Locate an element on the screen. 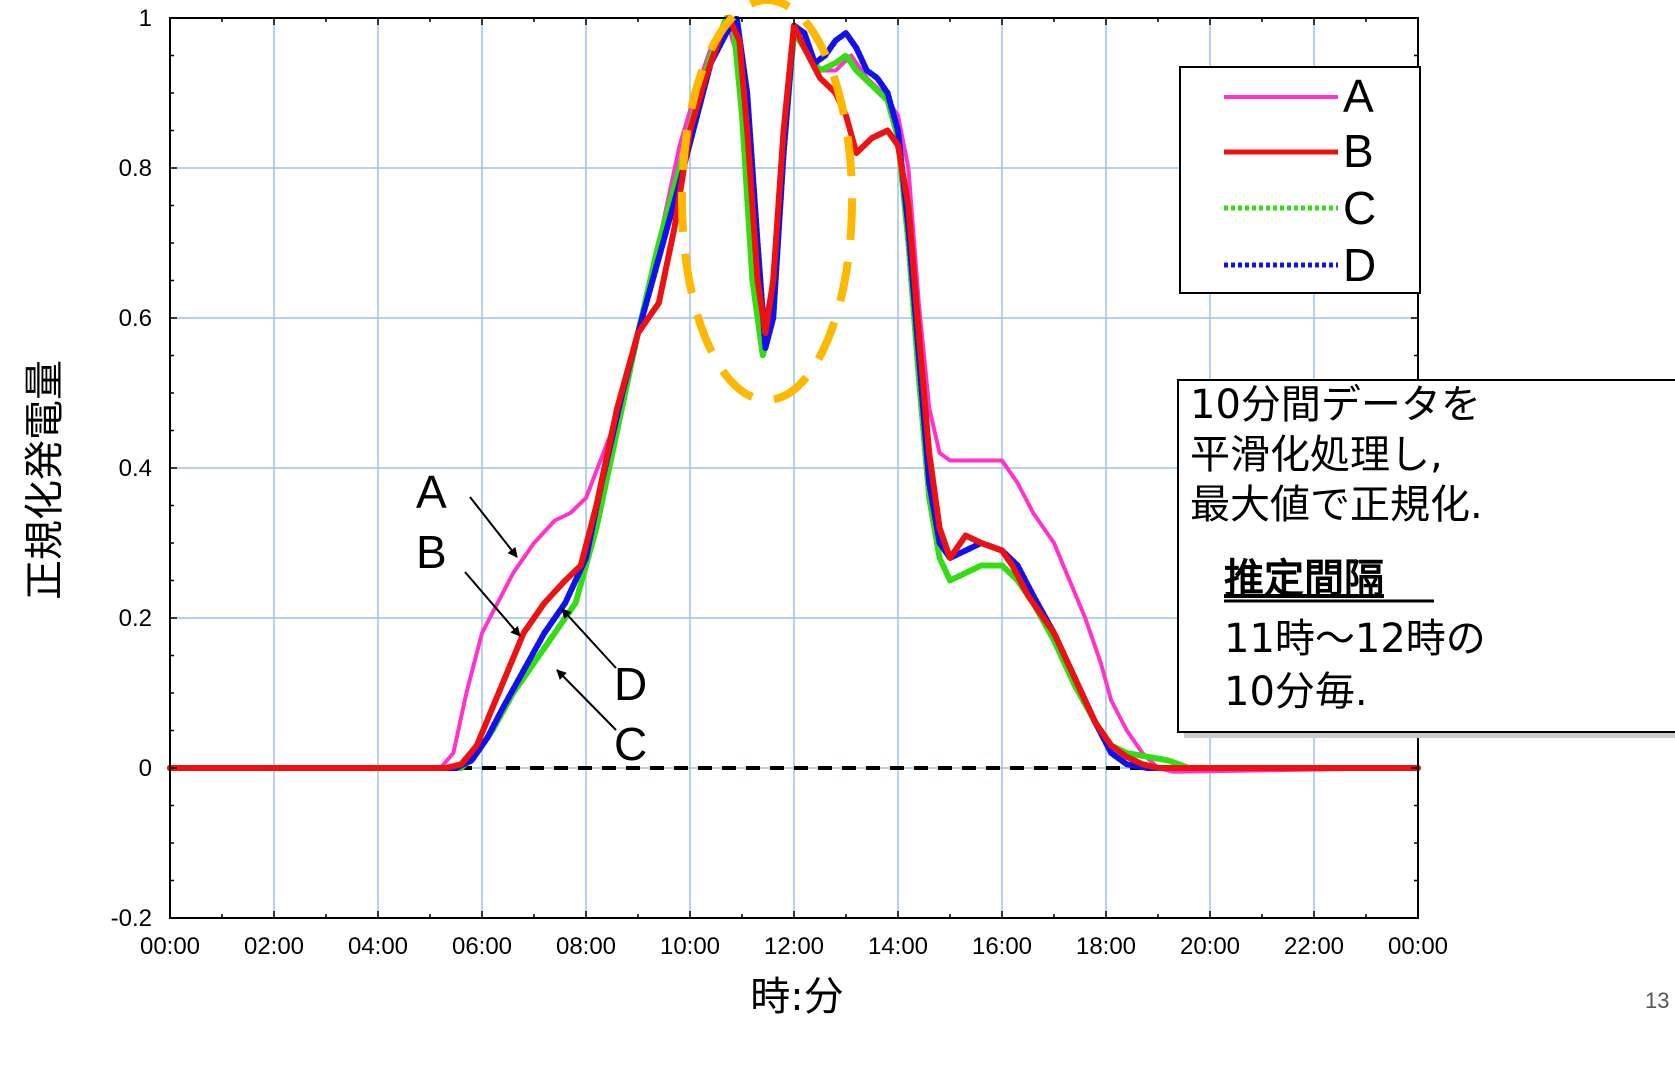 This screenshot has height=1084, width=1675. x-tick-label: 12:00 is located at coordinates (794, 946).